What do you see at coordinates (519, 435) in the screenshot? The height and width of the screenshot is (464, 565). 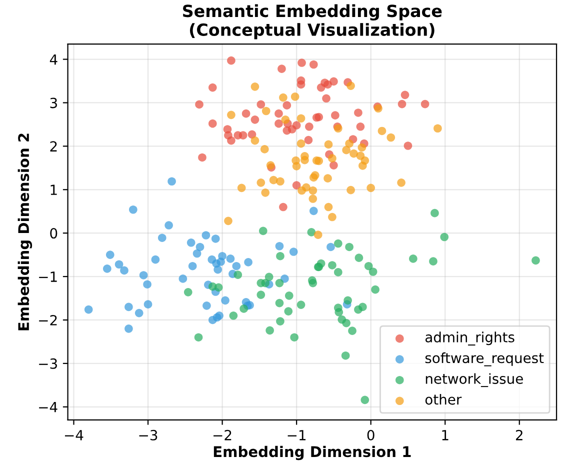 I see `x-tick-label: 2` at bounding box center [519, 435].